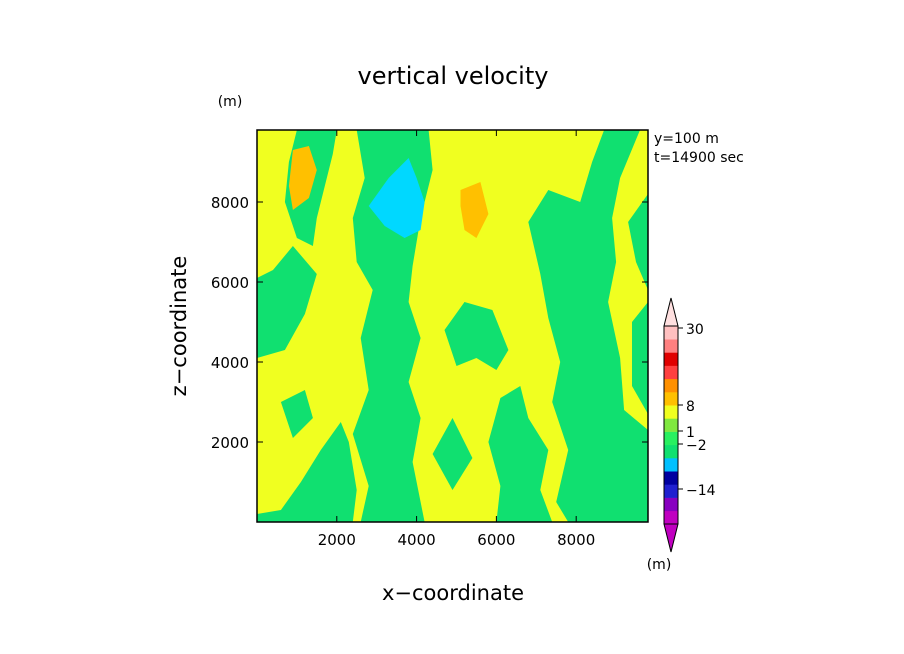  I want to click on colorbar-frame, so click(671, 425).